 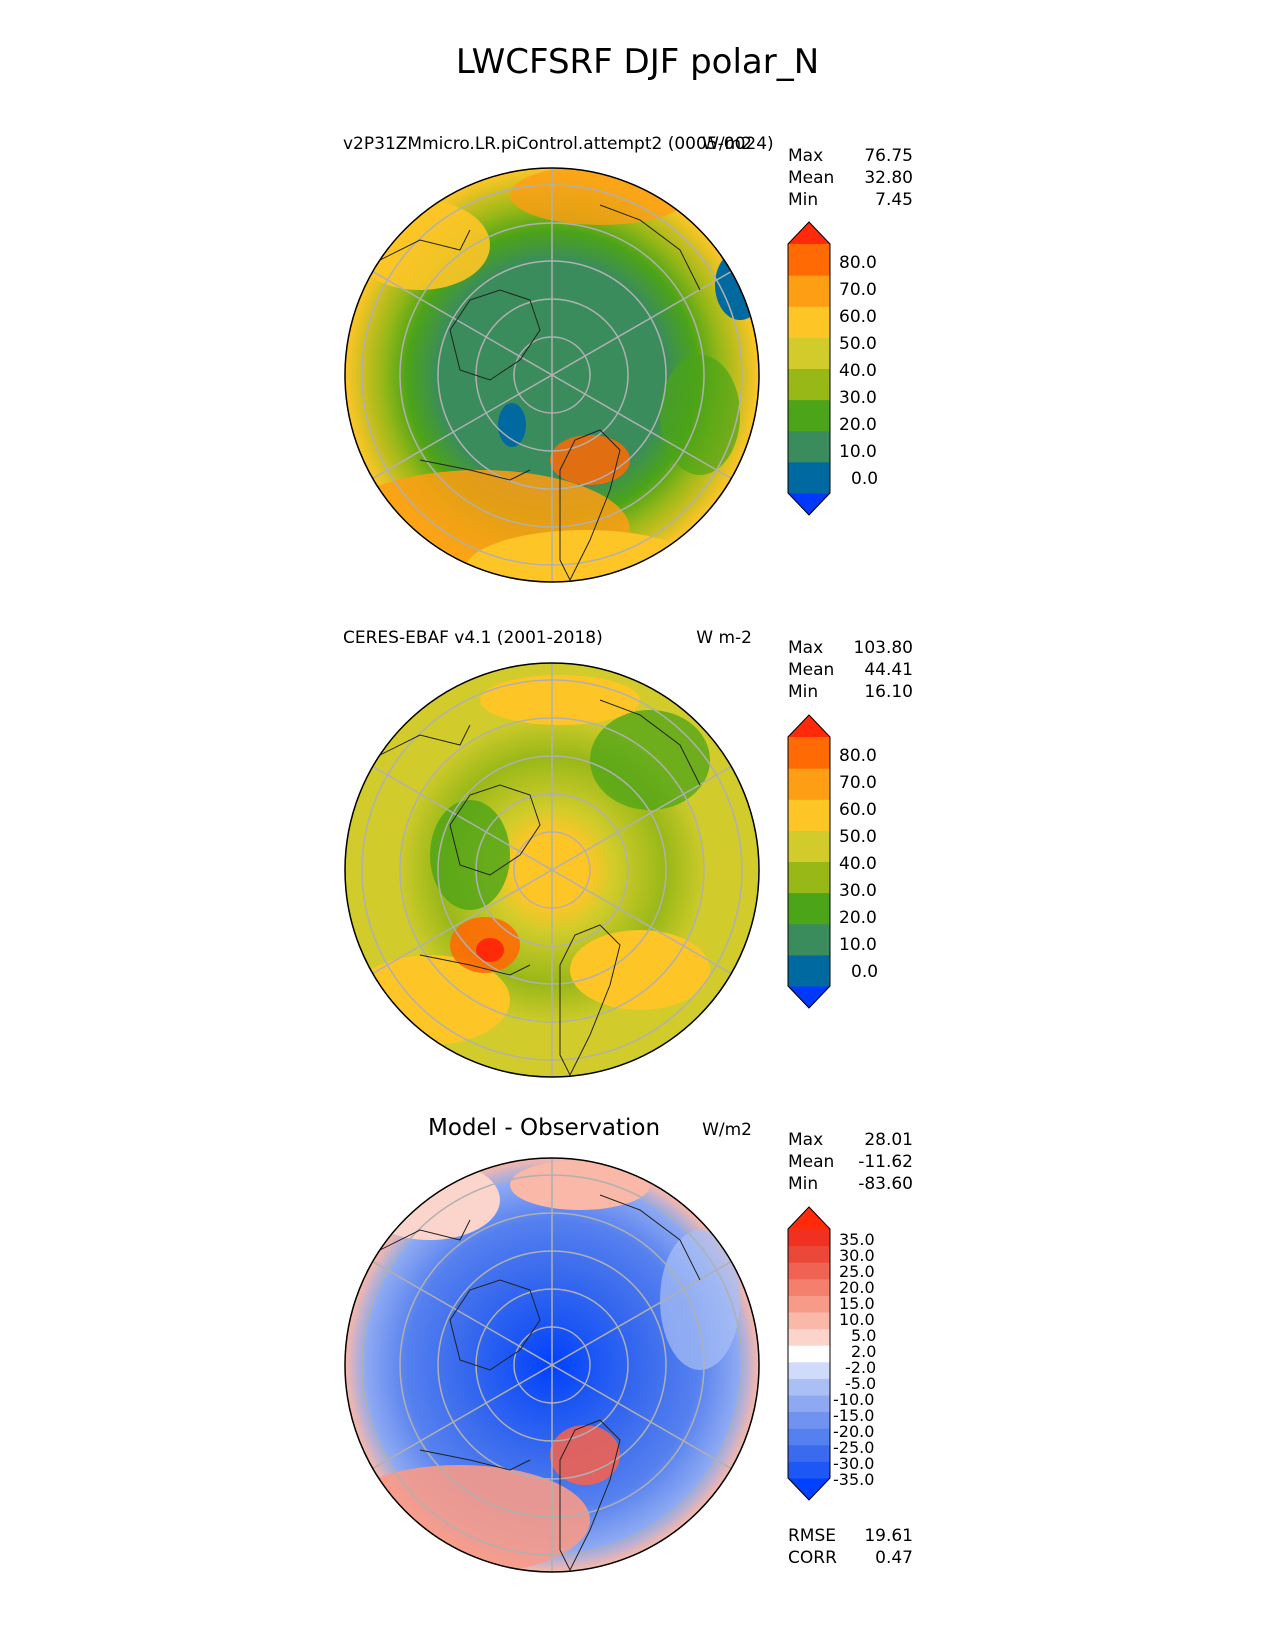 I want to click on difference-colorbar-tick: -25.0, so click(x=854, y=1447).